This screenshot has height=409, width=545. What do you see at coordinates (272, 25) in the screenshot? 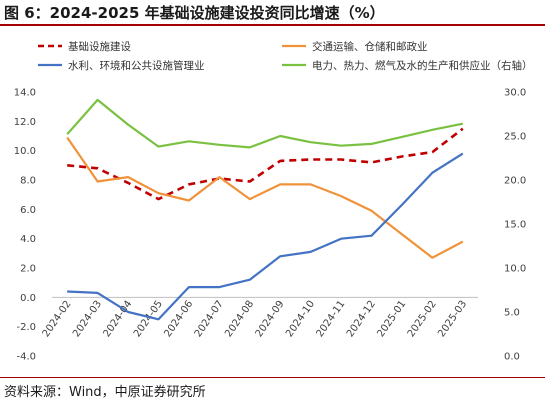
I see `title-rule` at bounding box center [272, 25].